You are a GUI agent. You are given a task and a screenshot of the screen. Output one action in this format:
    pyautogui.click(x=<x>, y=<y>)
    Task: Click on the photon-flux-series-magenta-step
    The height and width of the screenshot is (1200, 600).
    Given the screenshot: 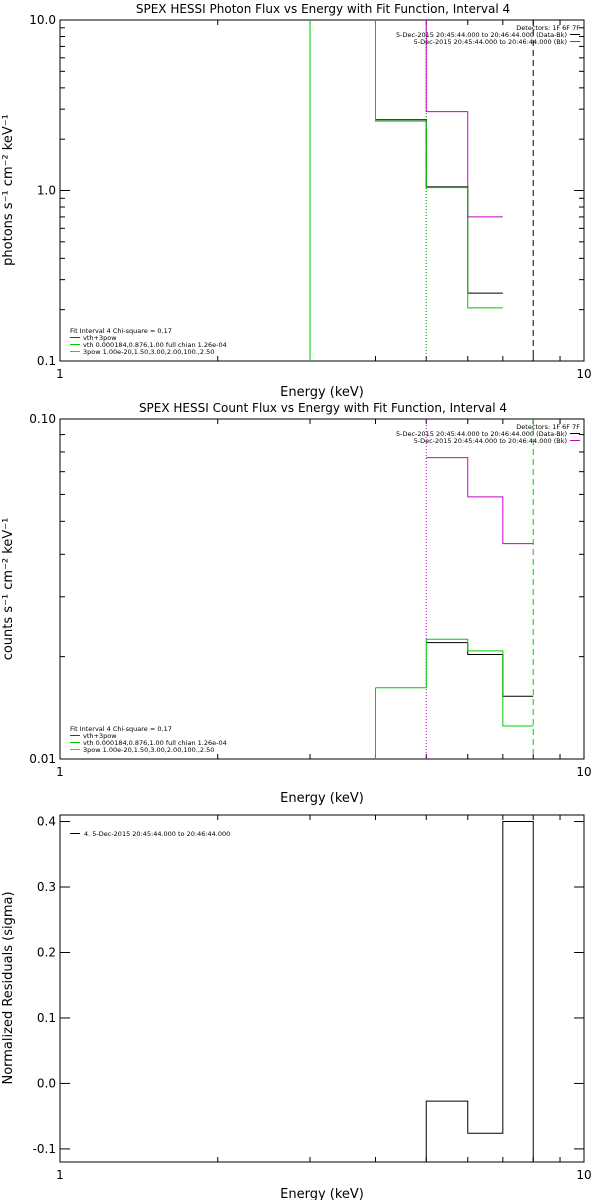 What is the action you would take?
    pyautogui.click(x=464, y=119)
    